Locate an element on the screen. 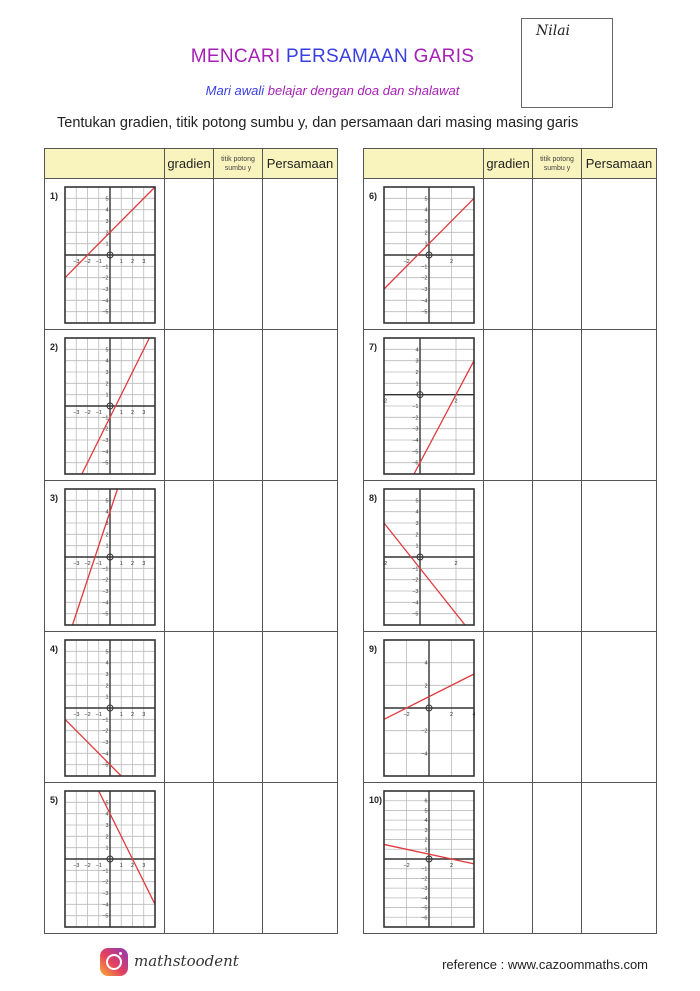  coordinate-graph: −2 2 −6 −5 −4 −3 −2 −1 1 2 3 4 is located at coordinates (429, 406).